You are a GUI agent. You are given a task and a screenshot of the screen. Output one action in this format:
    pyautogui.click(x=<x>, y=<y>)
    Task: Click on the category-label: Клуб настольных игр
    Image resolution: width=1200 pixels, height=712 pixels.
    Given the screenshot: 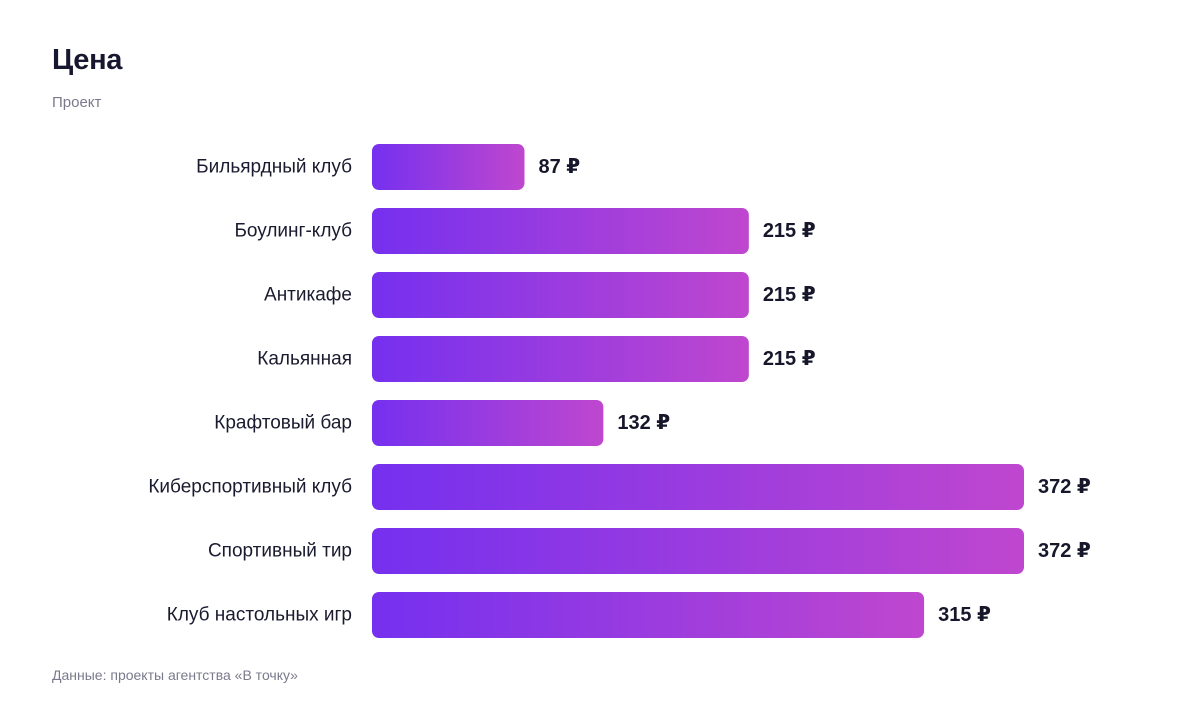 What is the action you would take?
    pyautogui.click(x=259, y=615)
    